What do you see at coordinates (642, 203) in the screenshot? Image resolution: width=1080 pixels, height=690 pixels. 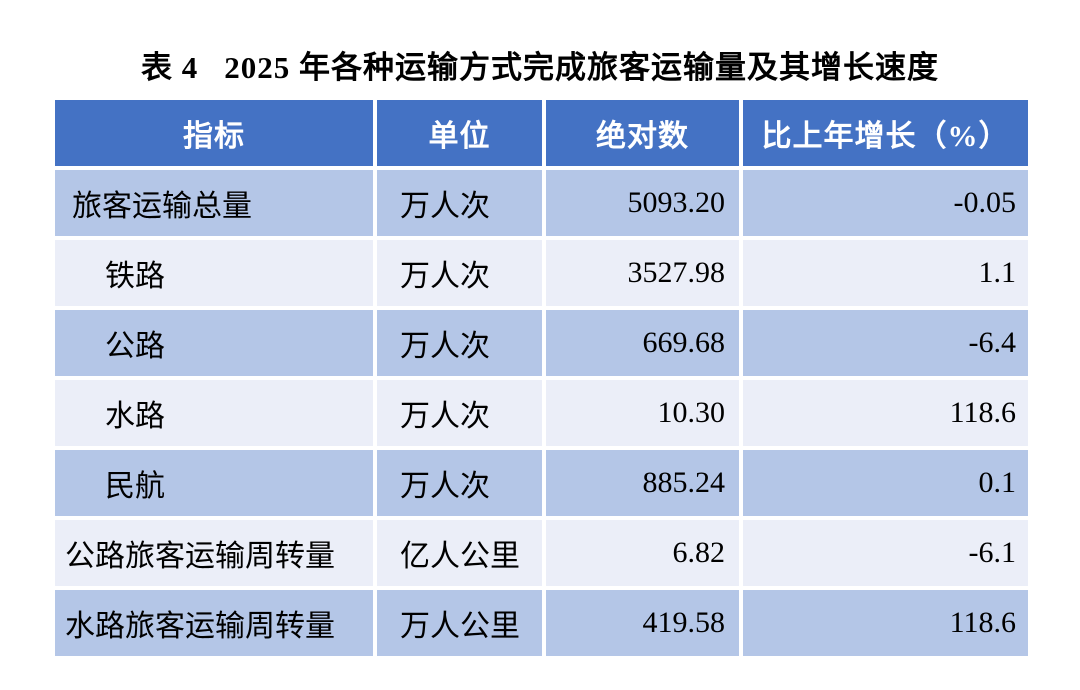 I see `value-cell: 5093.20` at bounding box center [642, 203].